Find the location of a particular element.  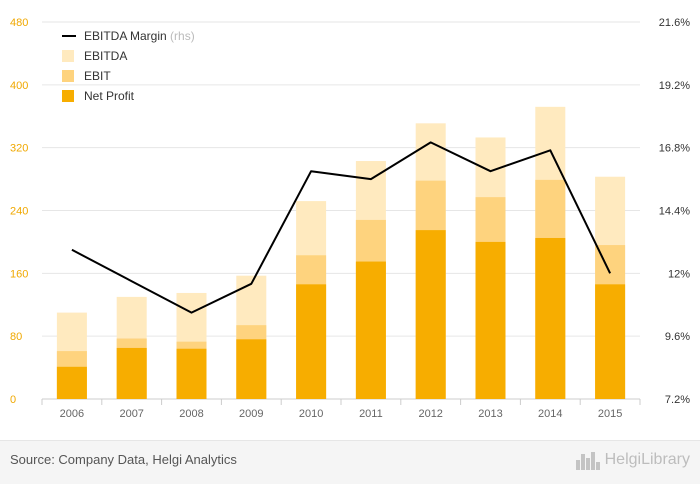

legend-swatch-ebit is located at coordinates (68, 76).